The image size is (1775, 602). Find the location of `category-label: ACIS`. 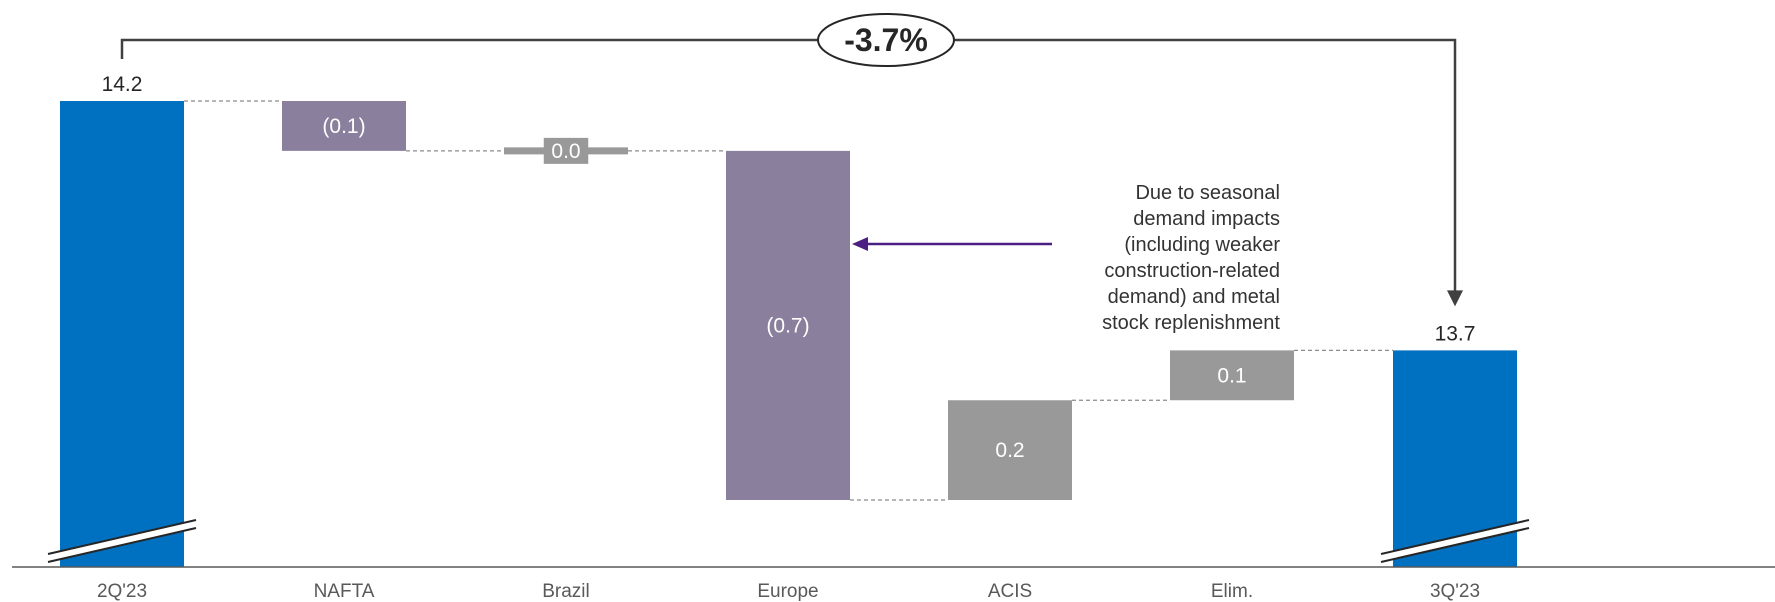

category-label: ACIS is located at coordinates (1010, 591).